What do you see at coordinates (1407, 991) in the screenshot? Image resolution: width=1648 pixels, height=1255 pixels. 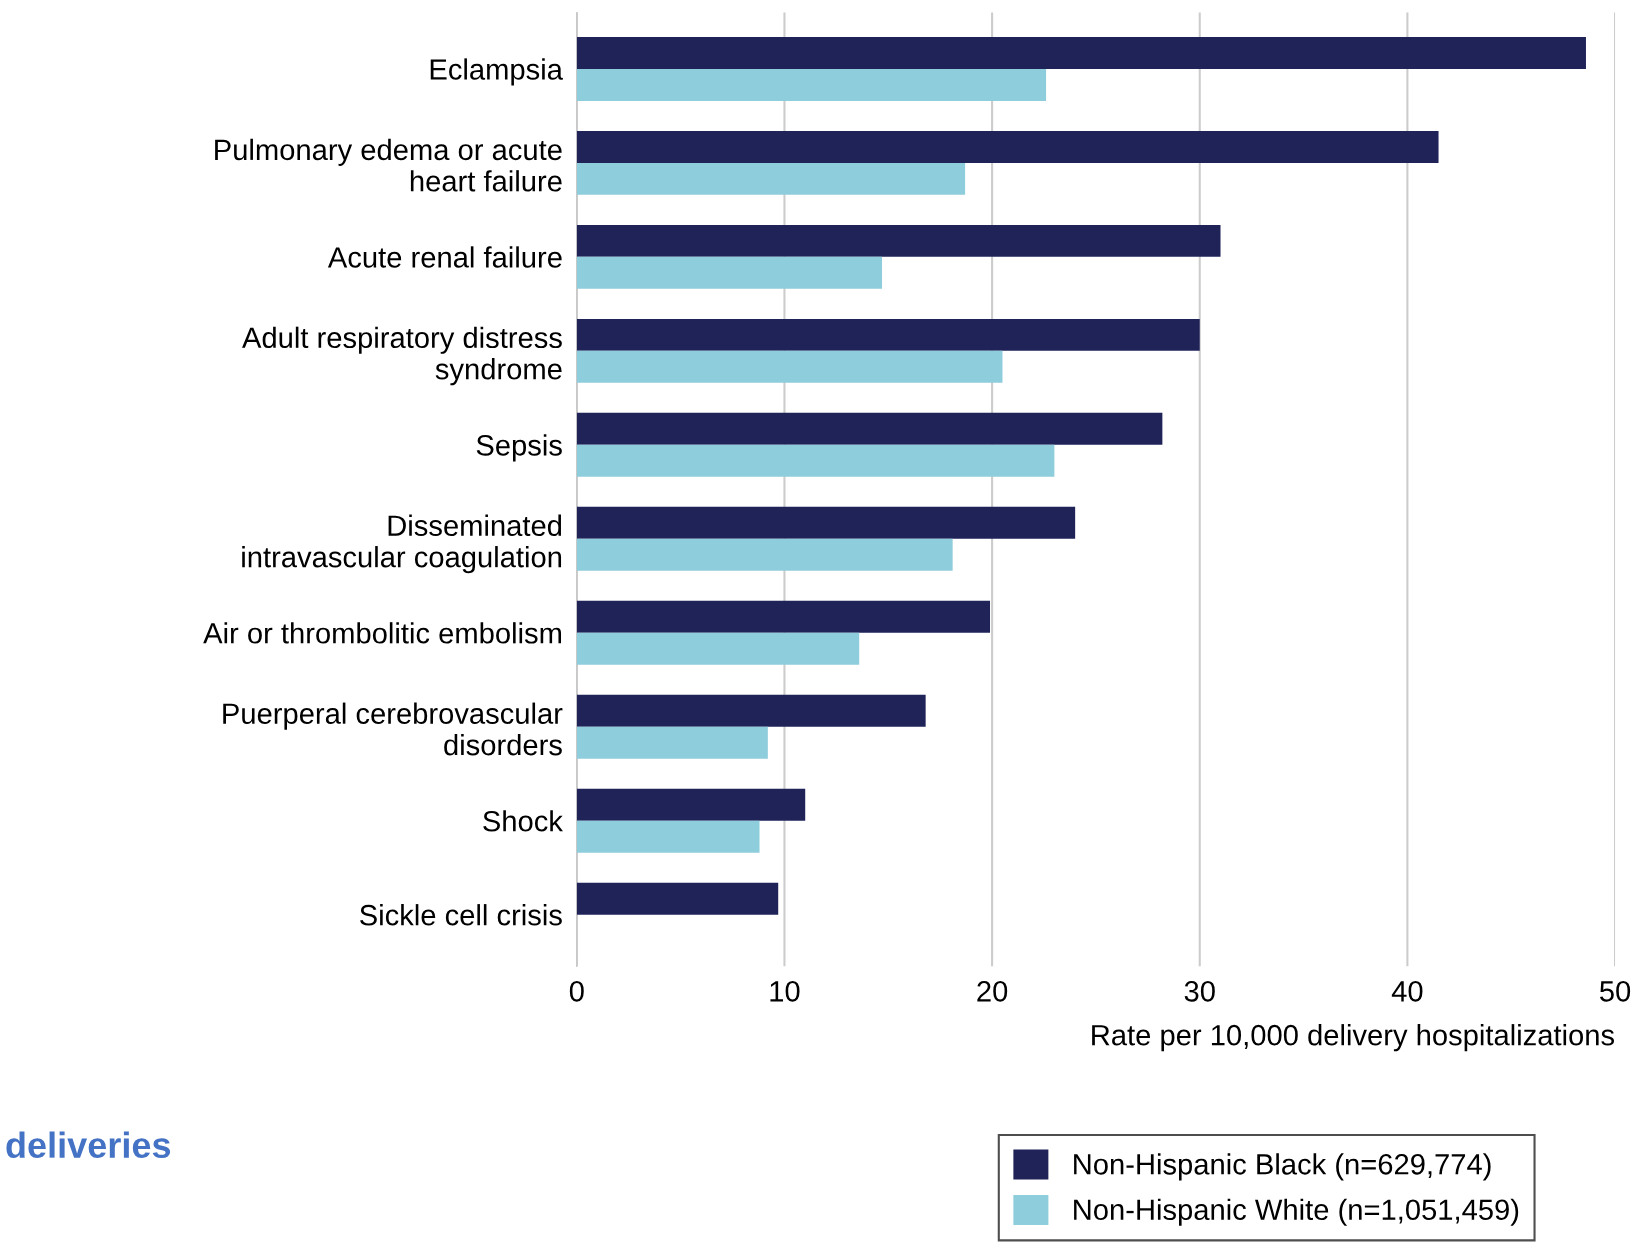 I see `x-tick-label: 40` at bounding box center [1407, 991].